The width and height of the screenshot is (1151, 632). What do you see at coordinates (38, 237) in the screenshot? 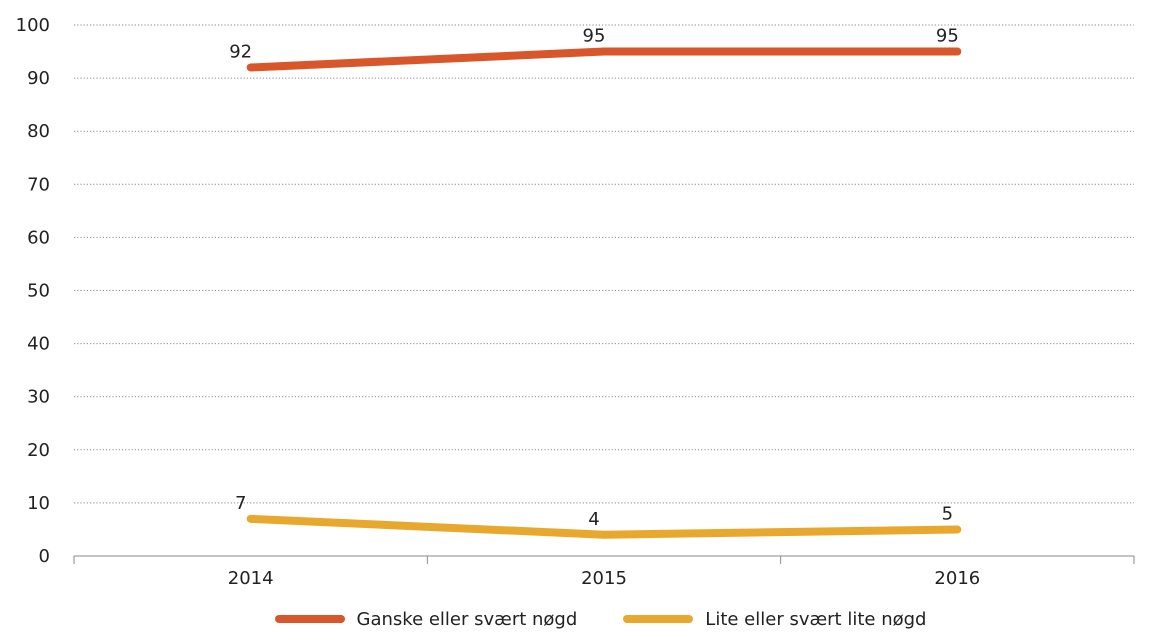
I see `y-tick-label-6: 60` at bounding box center [38, 237].